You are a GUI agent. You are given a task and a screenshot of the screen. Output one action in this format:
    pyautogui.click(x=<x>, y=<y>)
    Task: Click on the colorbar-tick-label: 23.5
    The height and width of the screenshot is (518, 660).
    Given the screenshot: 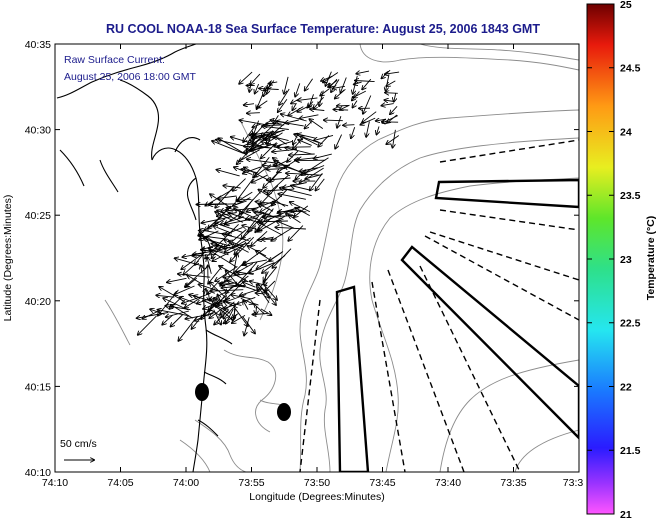 What is the action you would take?
    pyautogui.click(x=630, y=196)
    